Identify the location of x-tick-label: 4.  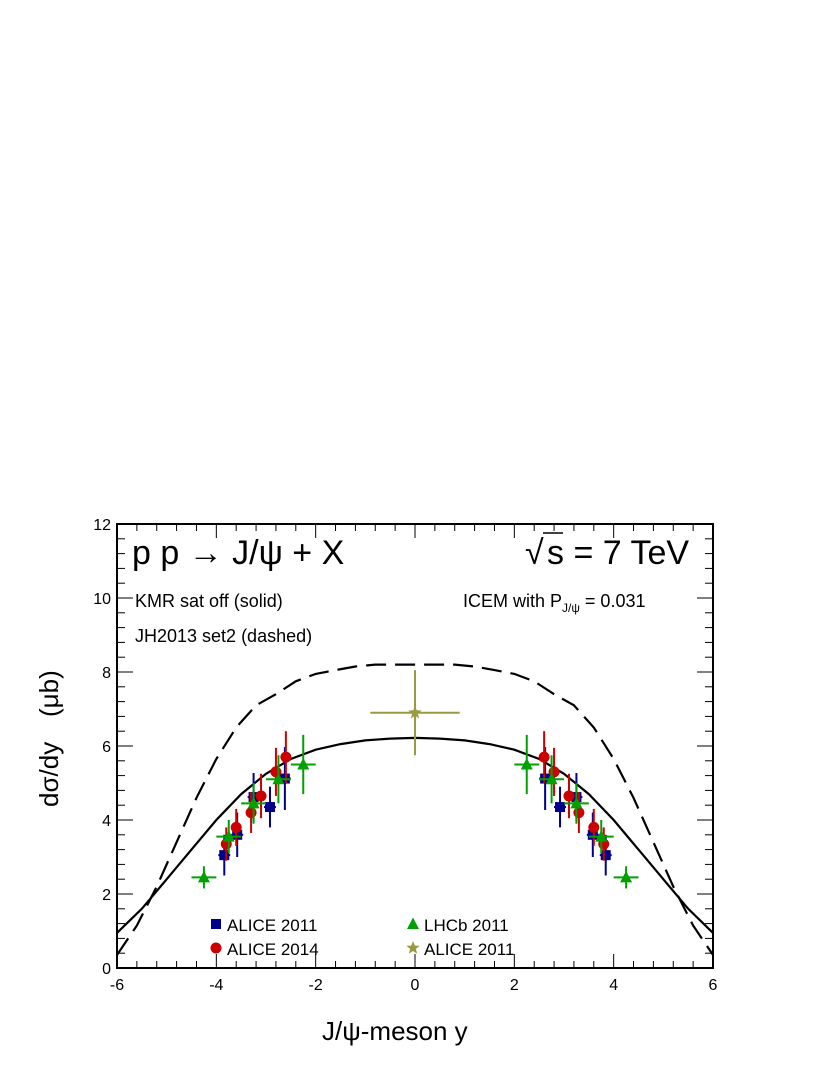
(613, 985).